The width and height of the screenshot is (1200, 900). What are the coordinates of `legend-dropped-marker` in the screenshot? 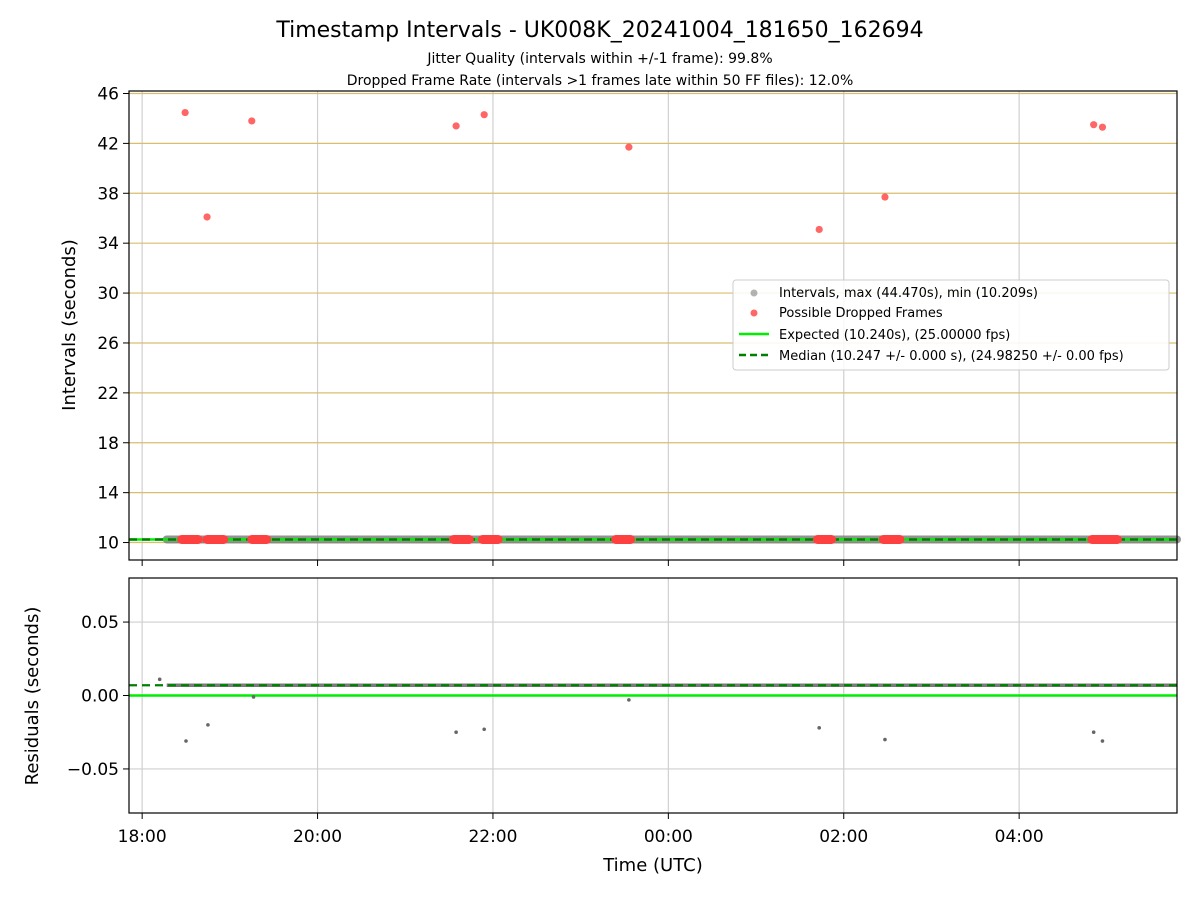 It's located at (754, 313).